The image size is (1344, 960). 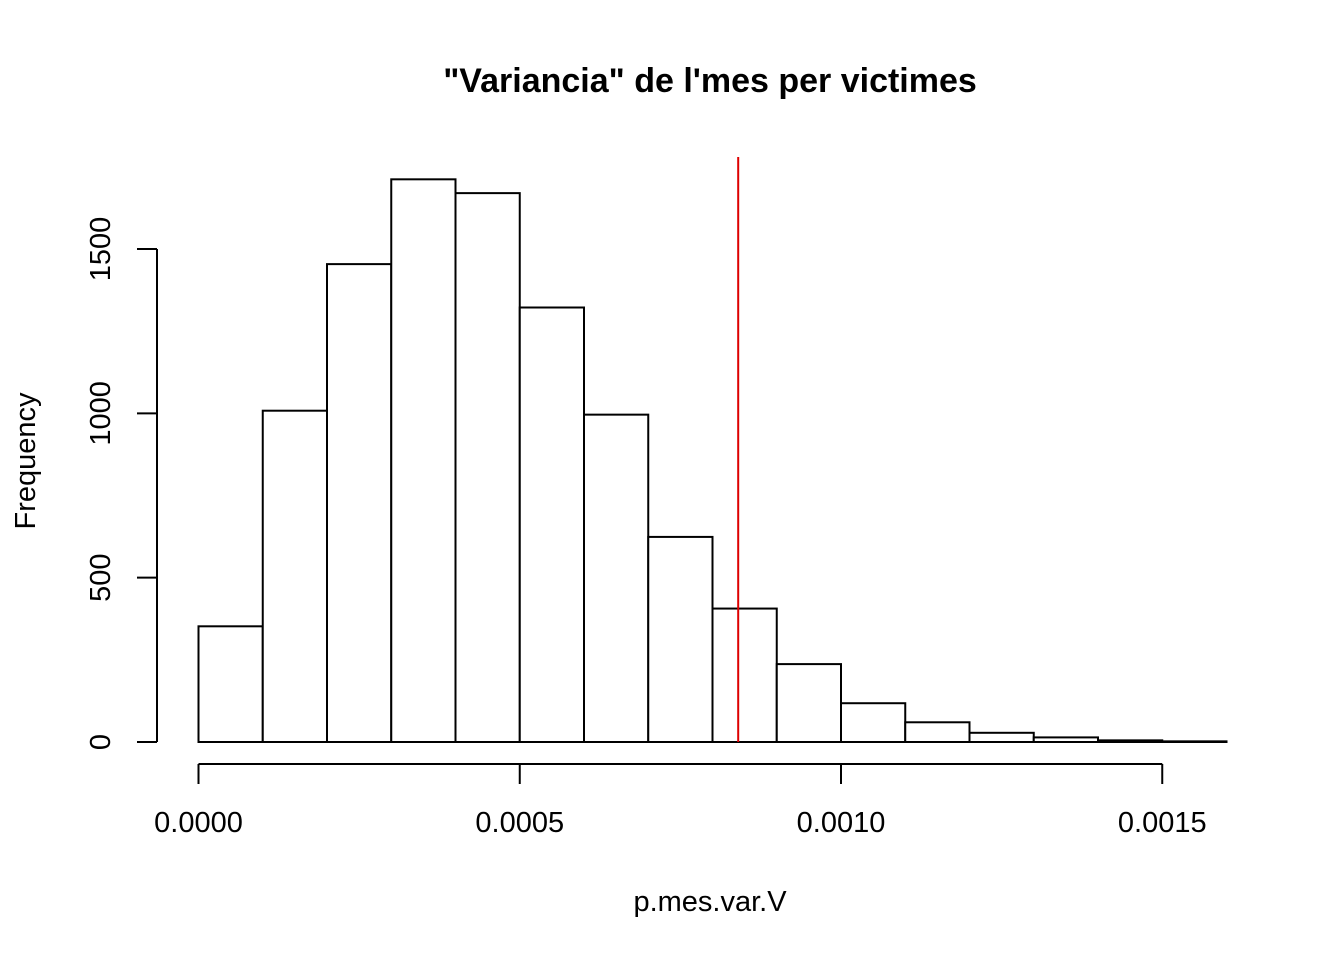 What do you see at coordinates (710, 902) in the screenshot?
I see `x-axis-label: p.mes.var.V` at bounding box center [710, 902].